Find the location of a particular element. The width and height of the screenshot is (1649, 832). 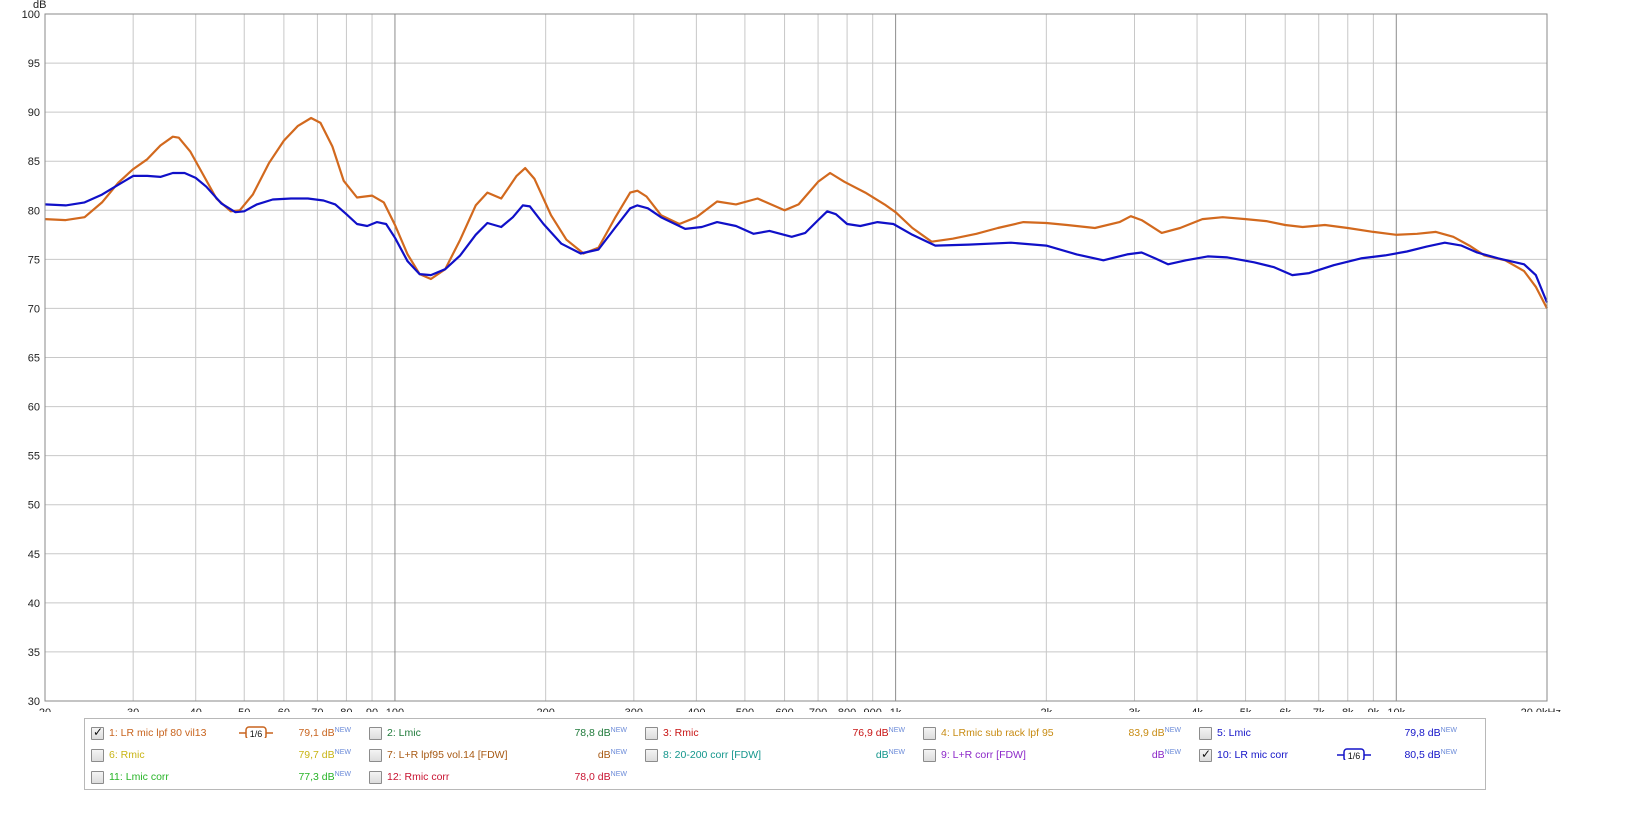

smoothing-box is located at coordinates (1354, 754).